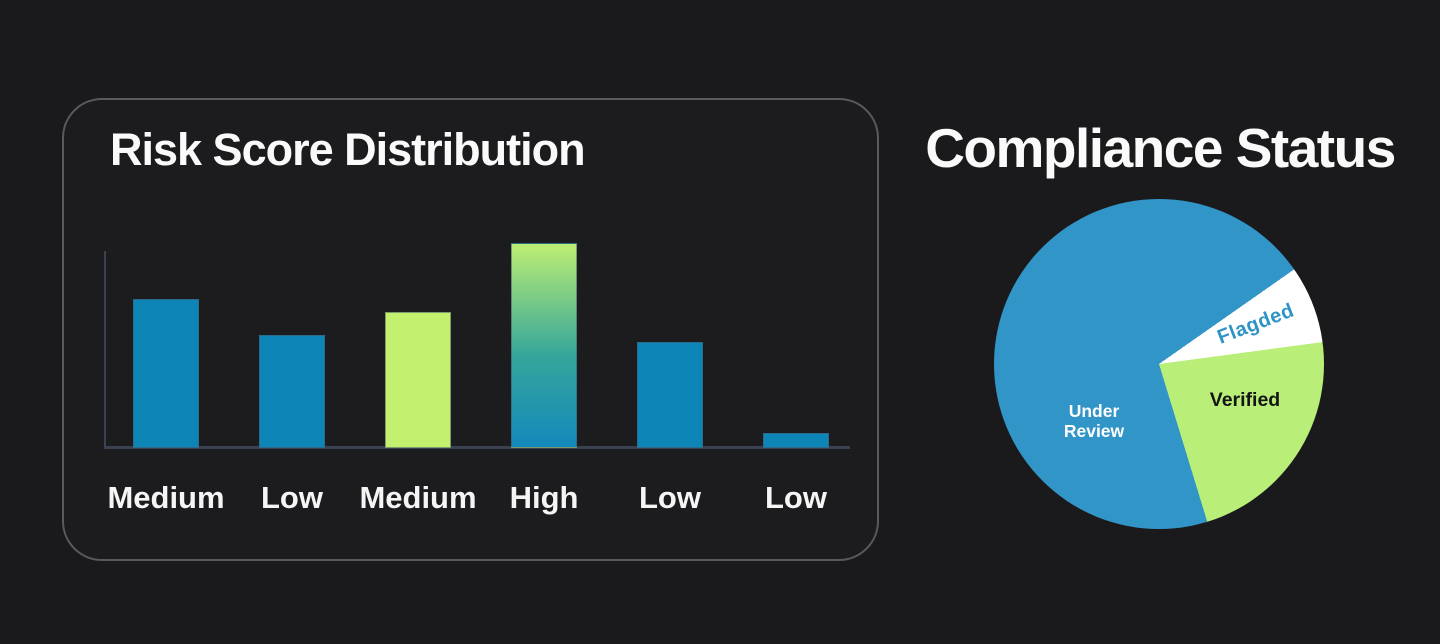 The height and width of the screenshot is (644, 1440). Describe the element at coordinates (1159, 364) in the screenshot. I see `pie-chart: Flagded Verified Under Review` at that location.